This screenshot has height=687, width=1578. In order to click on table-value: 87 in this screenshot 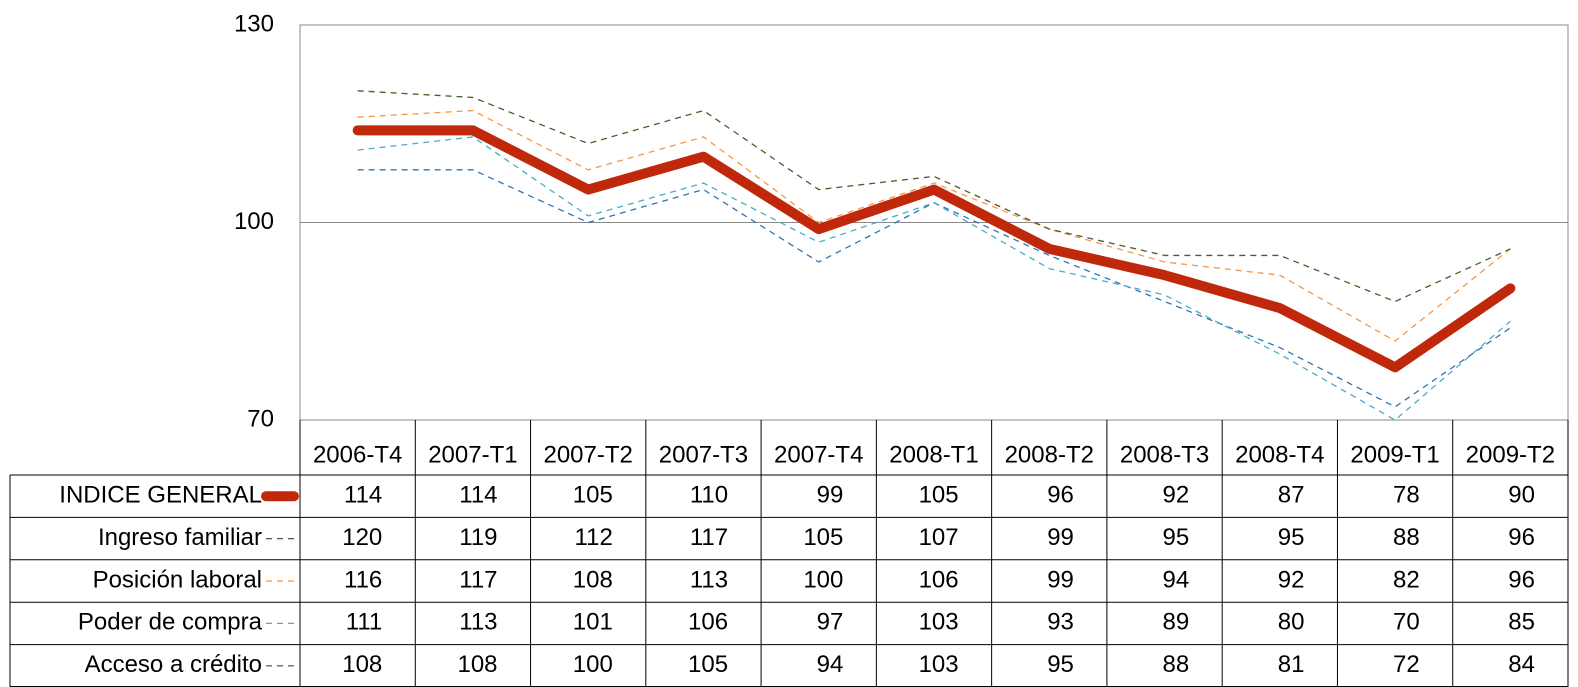, I will do `click(1291, 495)`.